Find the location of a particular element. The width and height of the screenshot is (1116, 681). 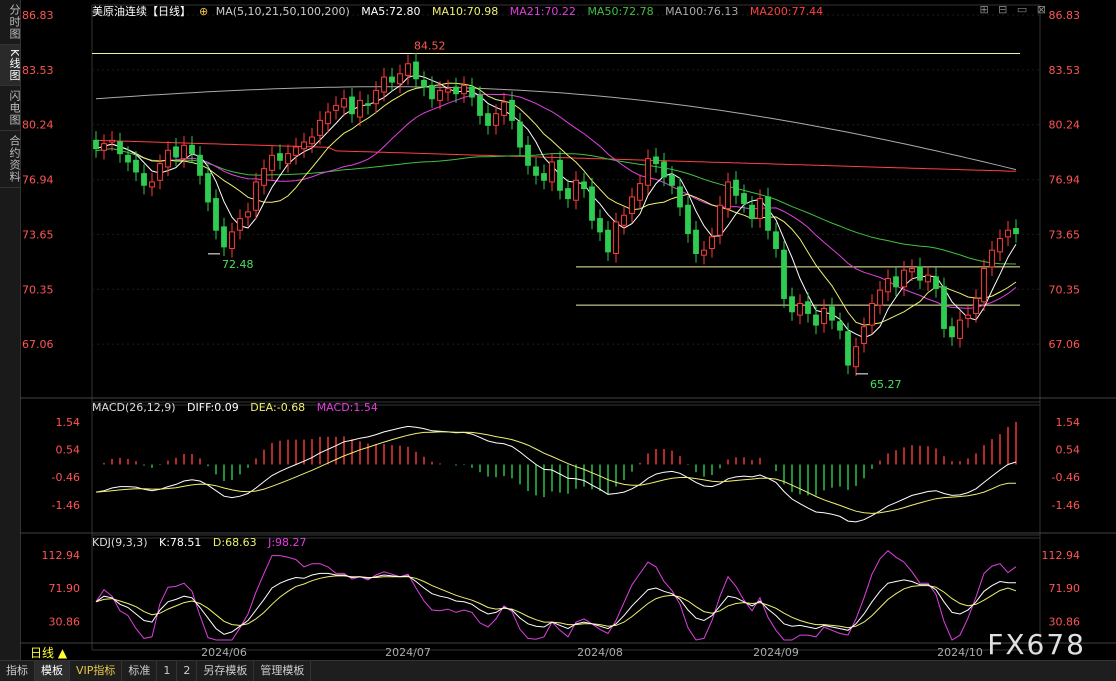

price-tick-right: 73.65 is located at coordinates (1065, 234).